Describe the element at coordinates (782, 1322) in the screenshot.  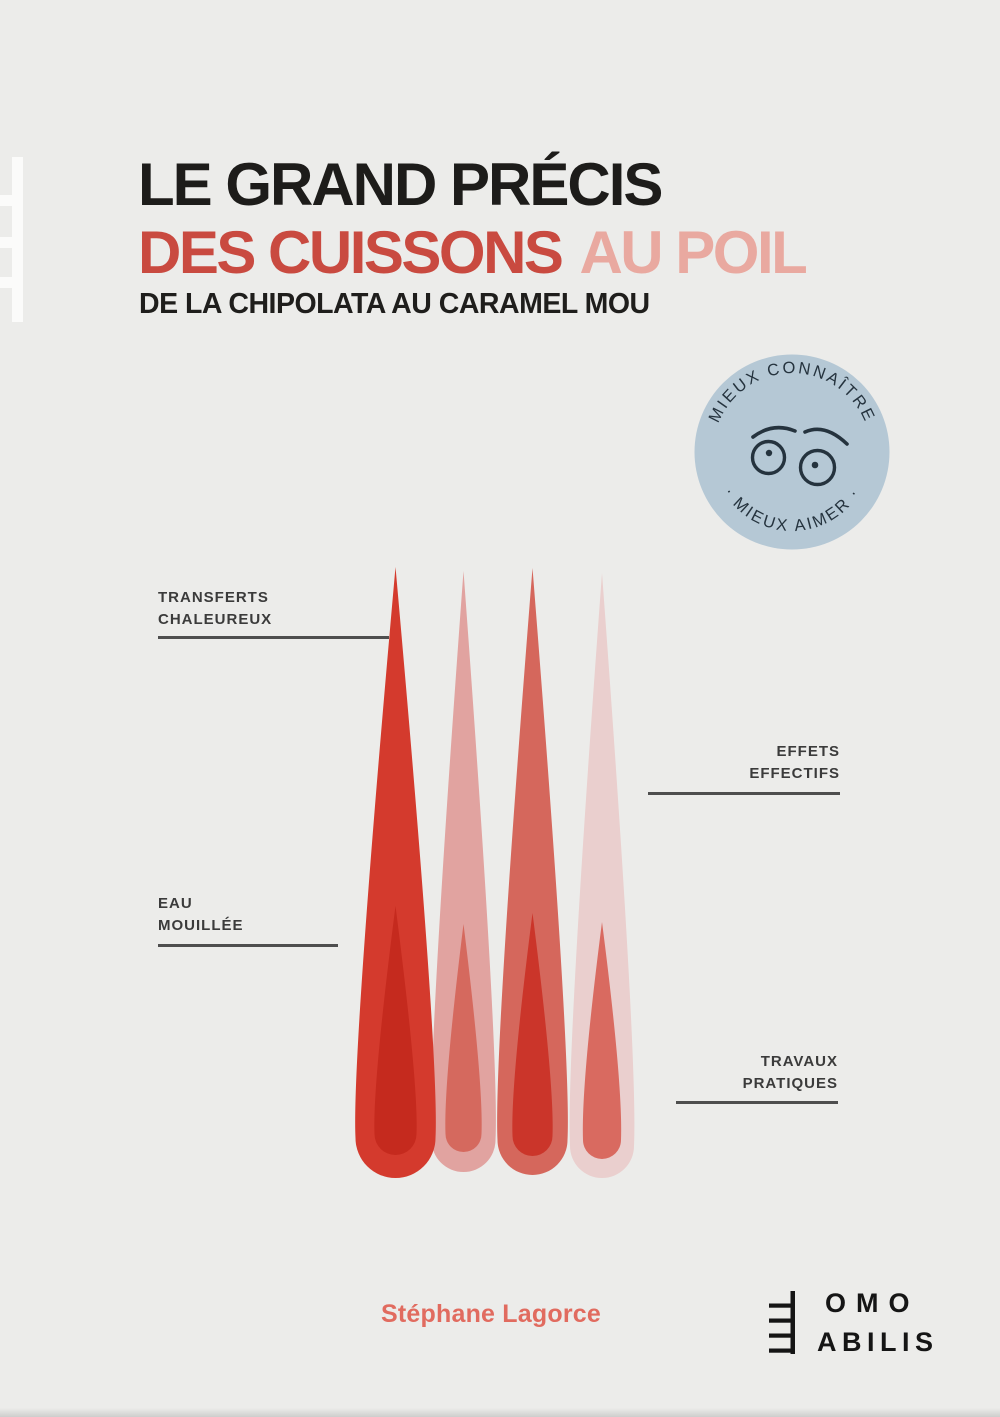
I see `ladder-h-icon` at that location.